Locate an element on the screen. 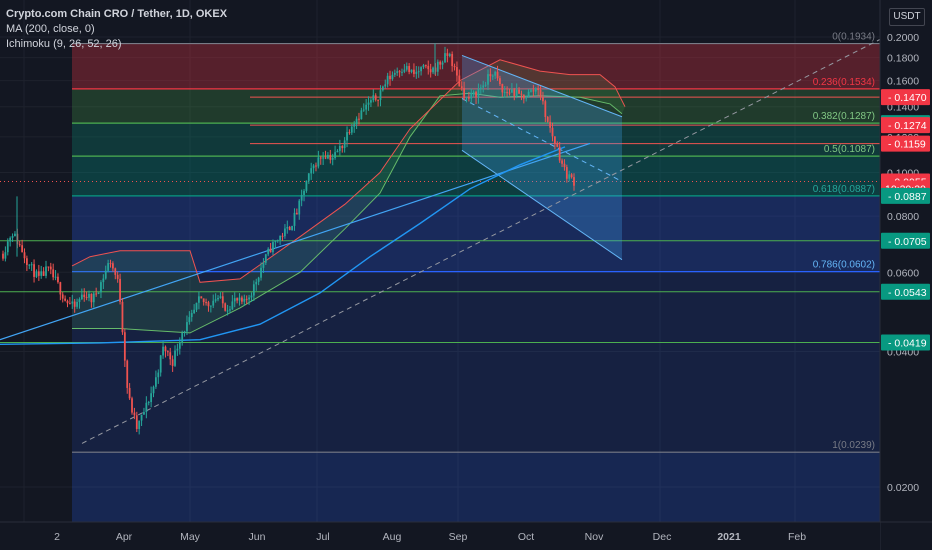 The height and width of the screenshot is (550, 932). time-tick-label: 2 is located at coordinates (57, 537).